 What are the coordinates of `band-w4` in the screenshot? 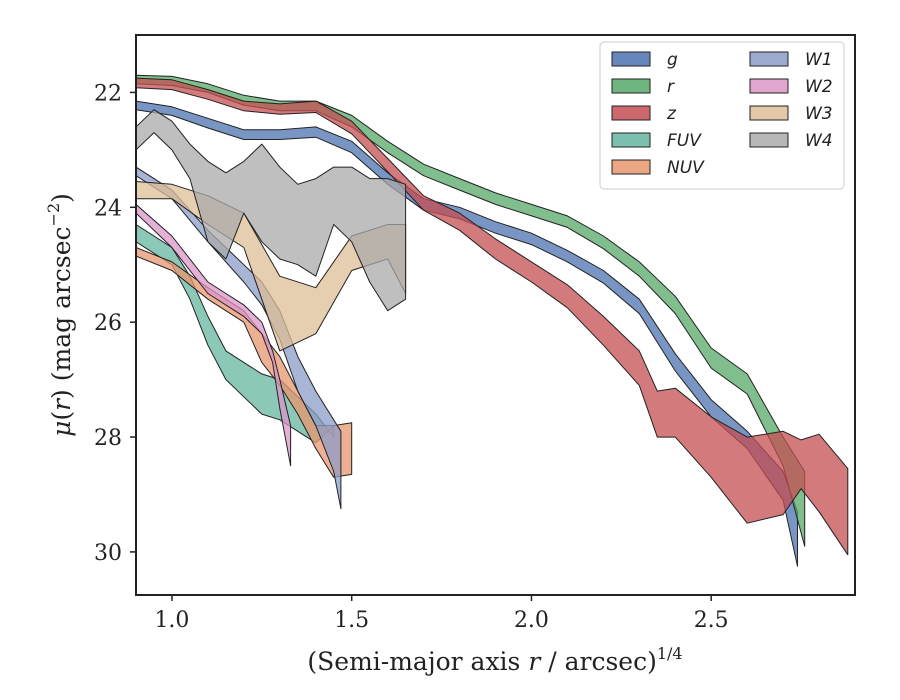 It's located at (271, 210).